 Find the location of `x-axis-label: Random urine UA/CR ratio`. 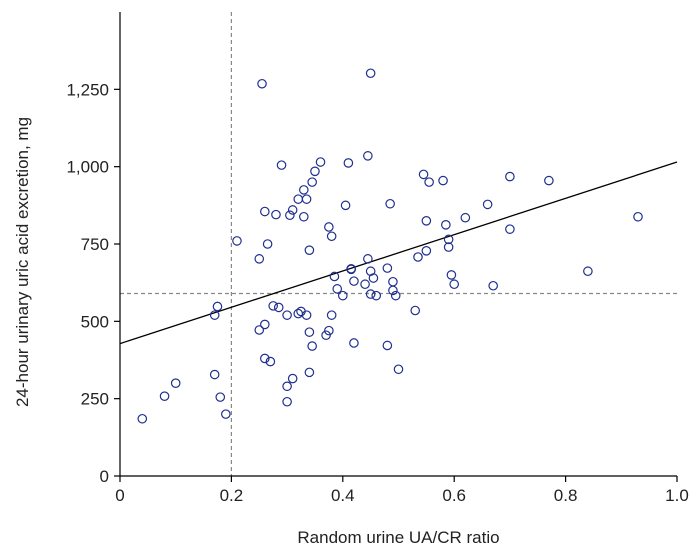

x-axis-label: Random urine UA/CR ratio is located at coordinates (398, 537).